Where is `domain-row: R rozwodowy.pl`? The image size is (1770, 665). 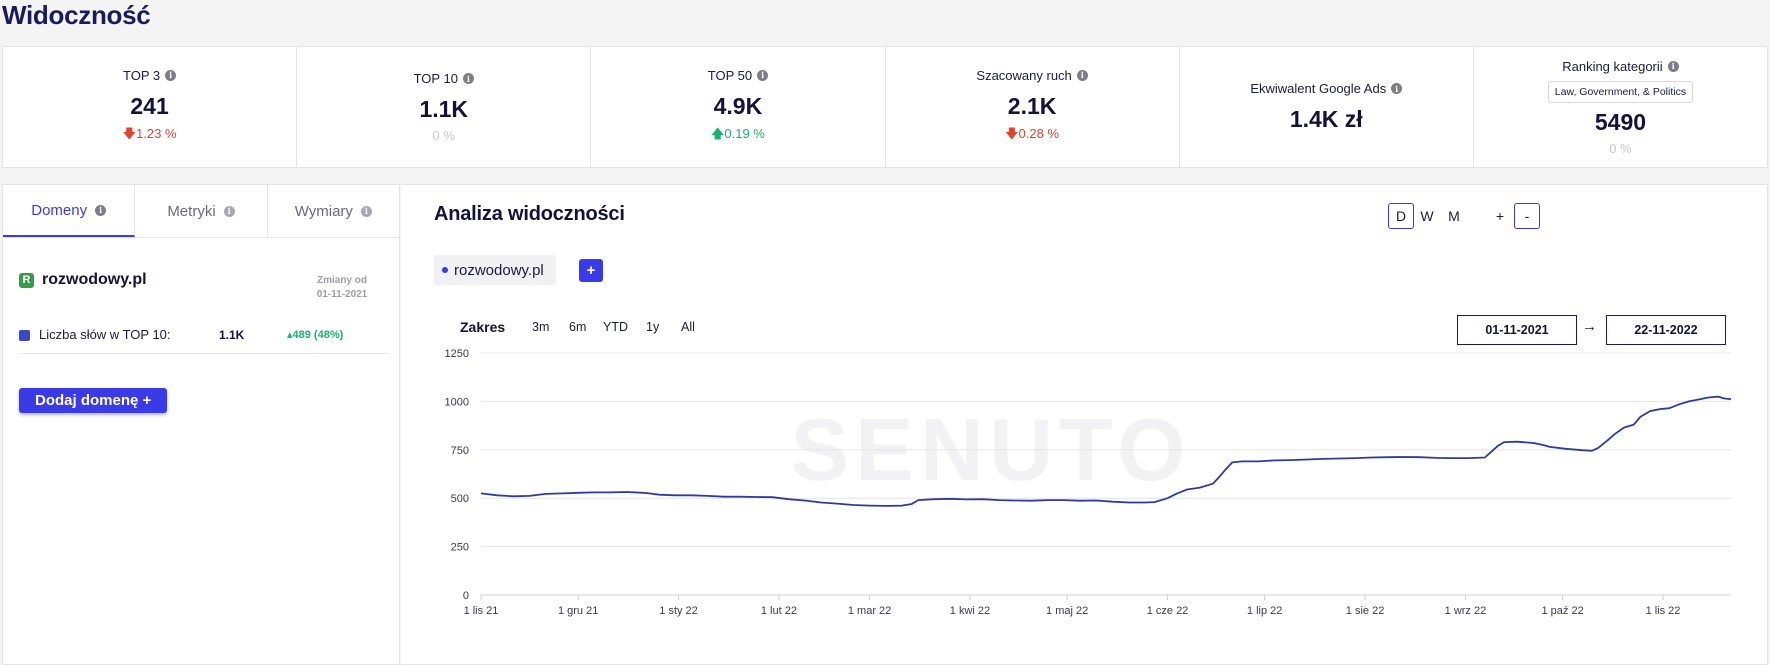
domain-row: R rozwodowy.pl is located at coordinates (83, 280).